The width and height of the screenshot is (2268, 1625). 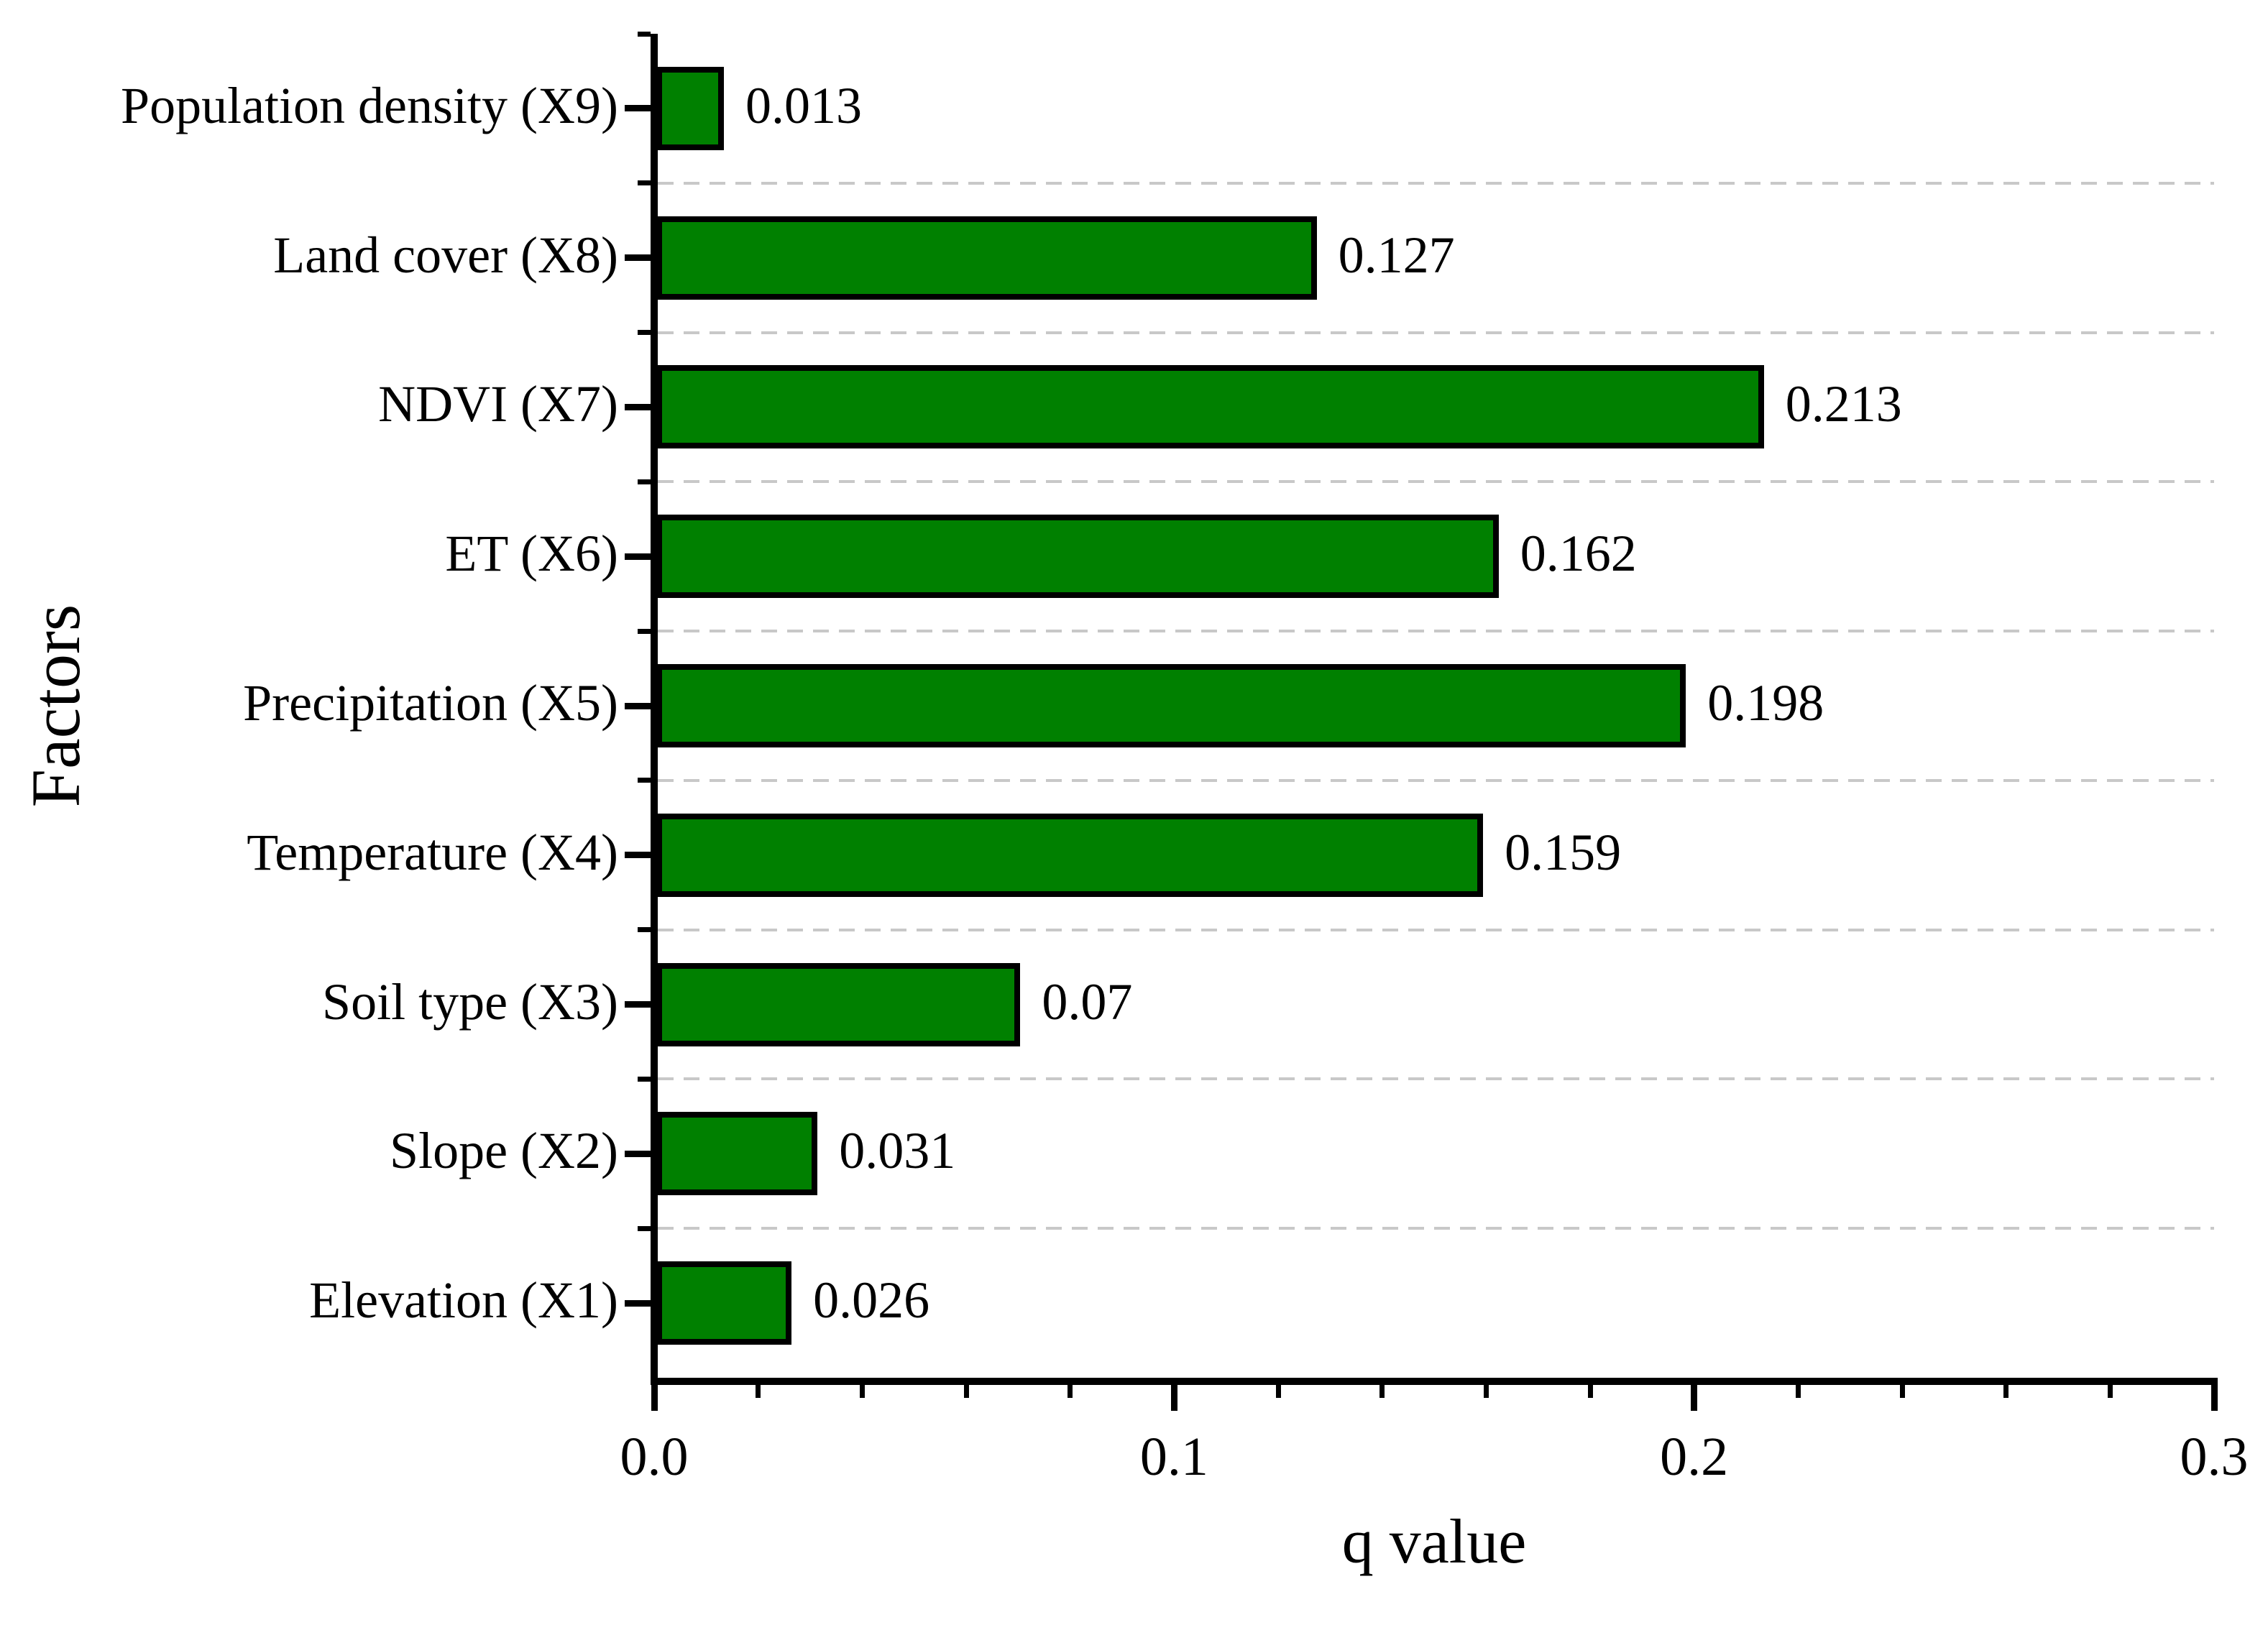 I want to click on category-label: NDVI (X7), so click(x=498, y=404).